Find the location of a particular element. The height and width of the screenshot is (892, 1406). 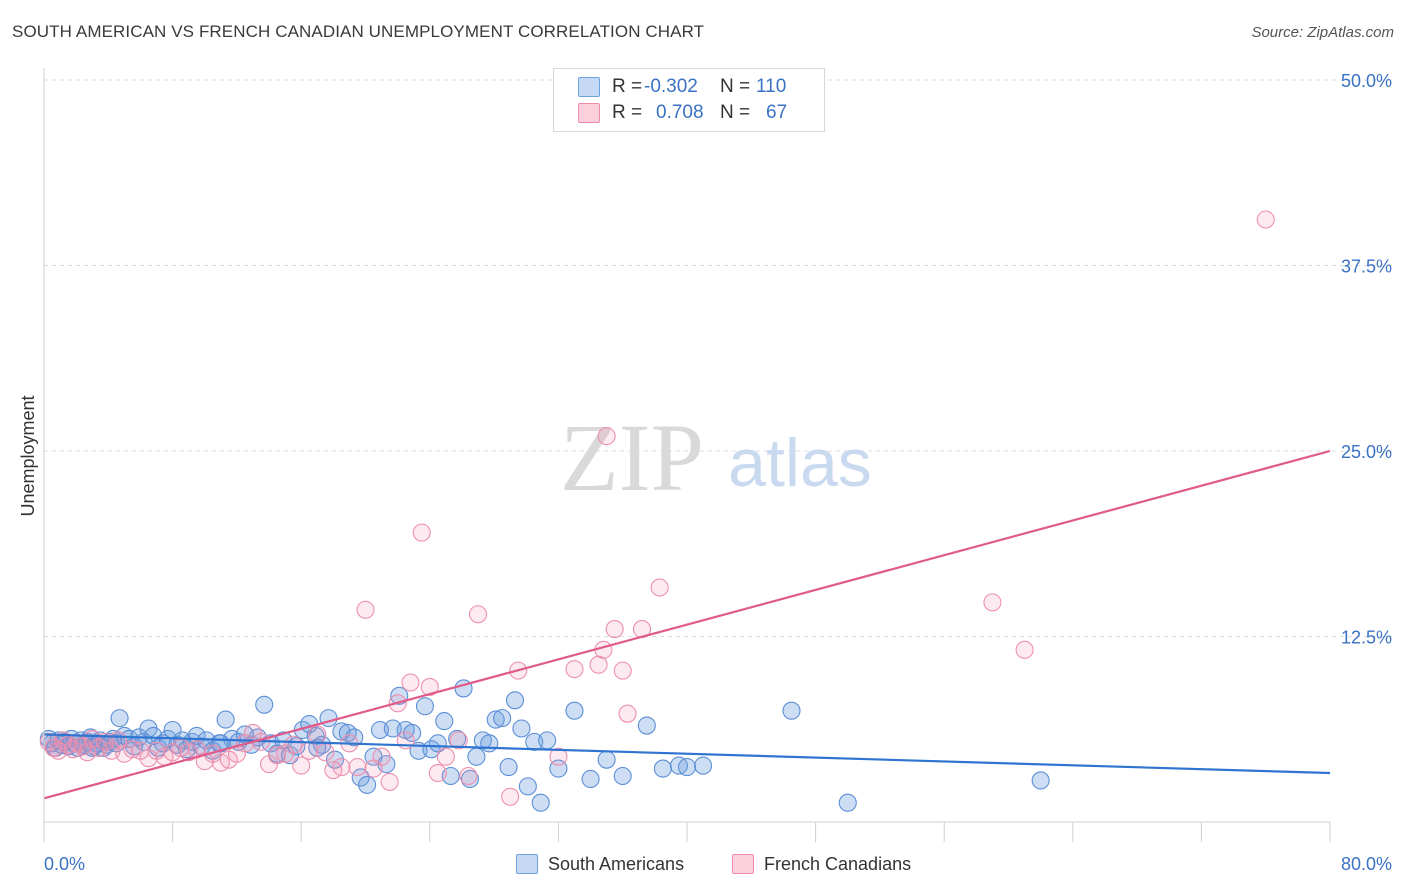

y-axis-label: Unemployment is located at coordinates (28, 455).